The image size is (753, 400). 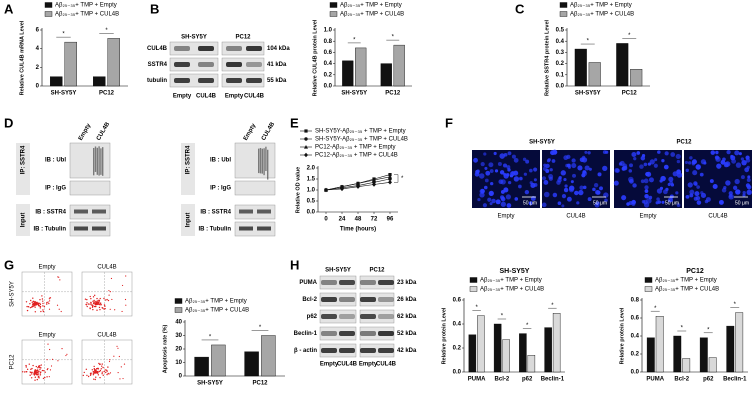 What do you see at coordinates (326, 220) in the screenshot?
I see `x-tick-label: 0` at bounding box center [326, 220].